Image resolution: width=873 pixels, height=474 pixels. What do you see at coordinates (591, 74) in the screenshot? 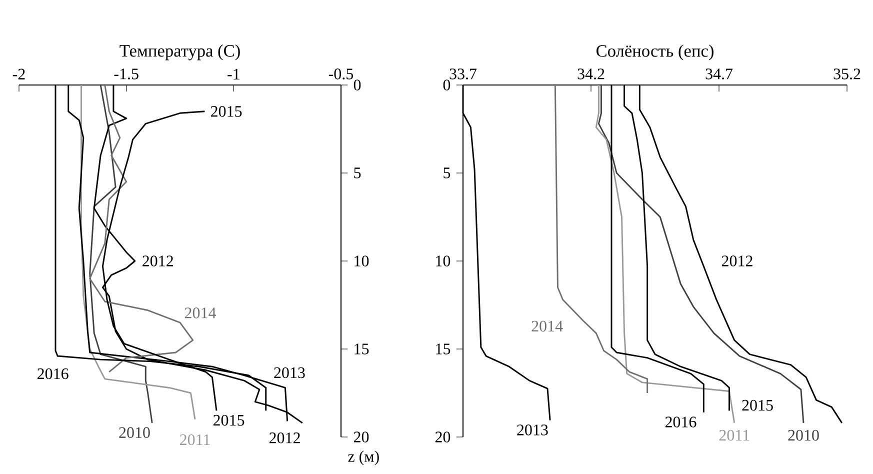
I see `x-tick-label: 34.2` at bounding box center [591, 74].